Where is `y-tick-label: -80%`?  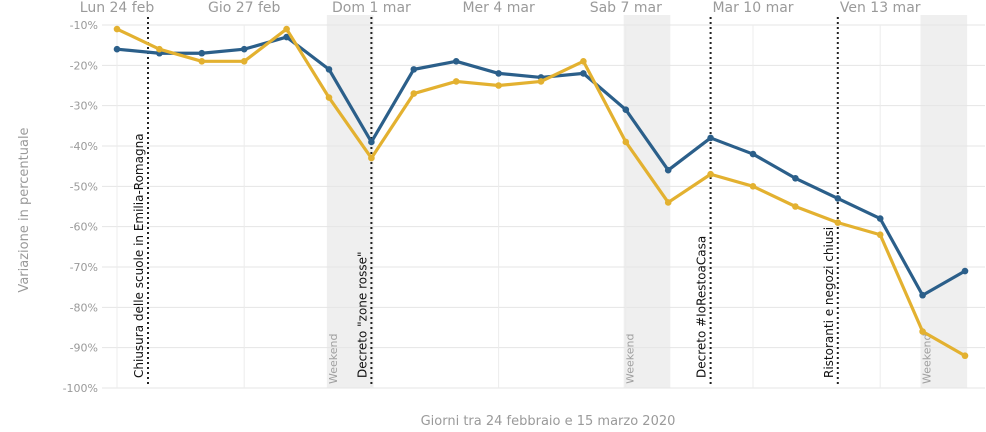
y-tick-label: -80% is located at coordinates (84, 307).